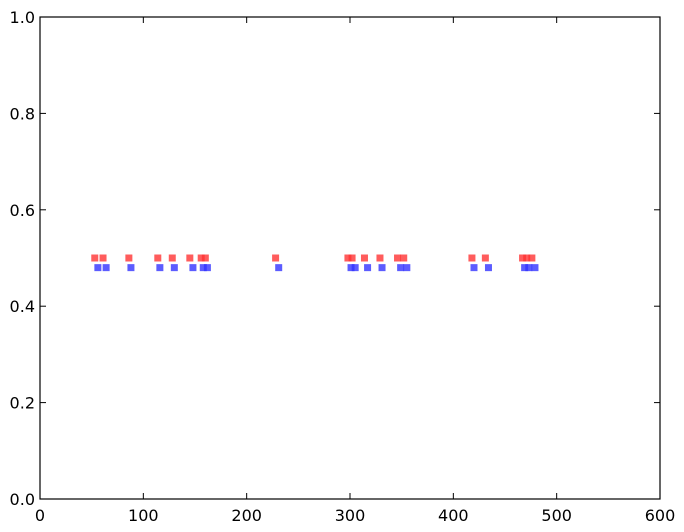 This screenshot has height=532, width=684. I want to click on x-tick-label: 200, so click(246, 515).